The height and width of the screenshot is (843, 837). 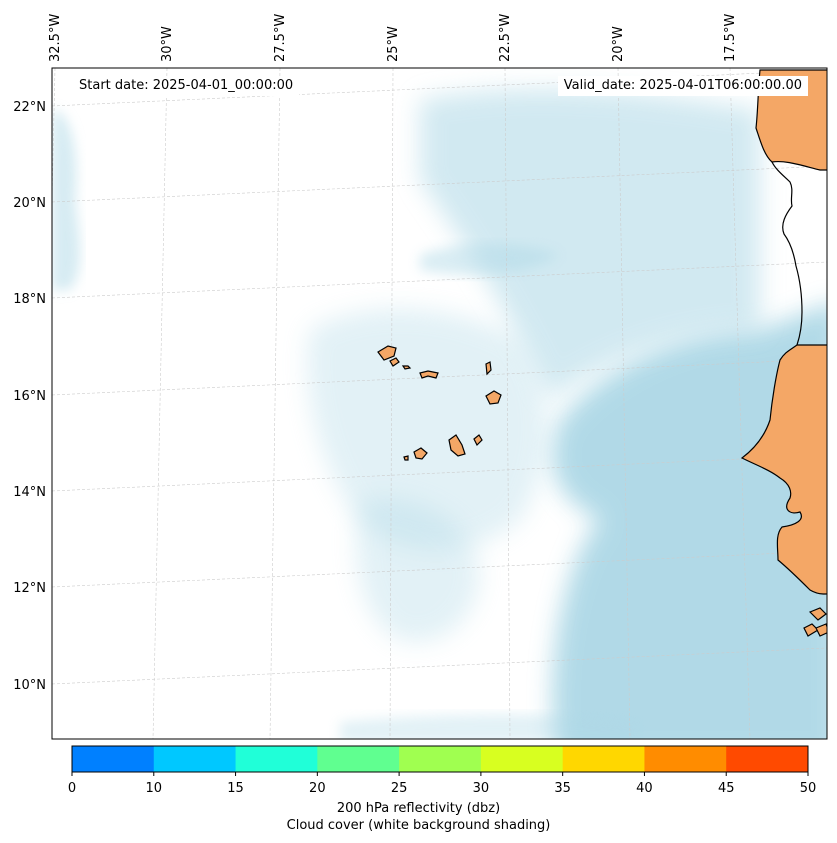 What do you see at coordinates (154, 788) in the screenshot?
I see `colorbar-tick-label: 10` at bounding box center [154, 788].